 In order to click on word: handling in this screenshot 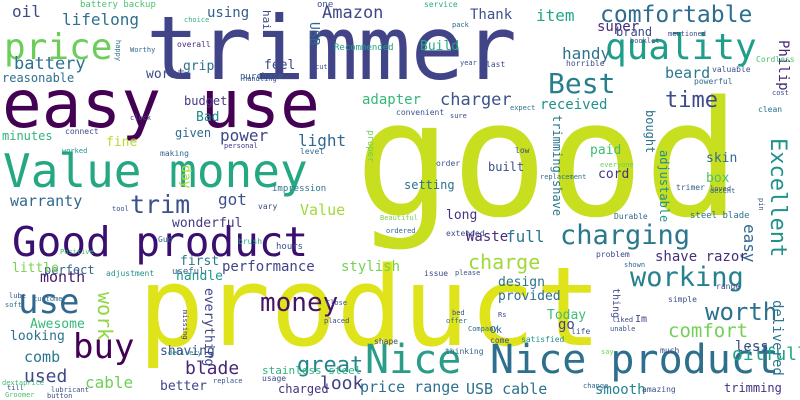, I will do `click(260, 79)`.